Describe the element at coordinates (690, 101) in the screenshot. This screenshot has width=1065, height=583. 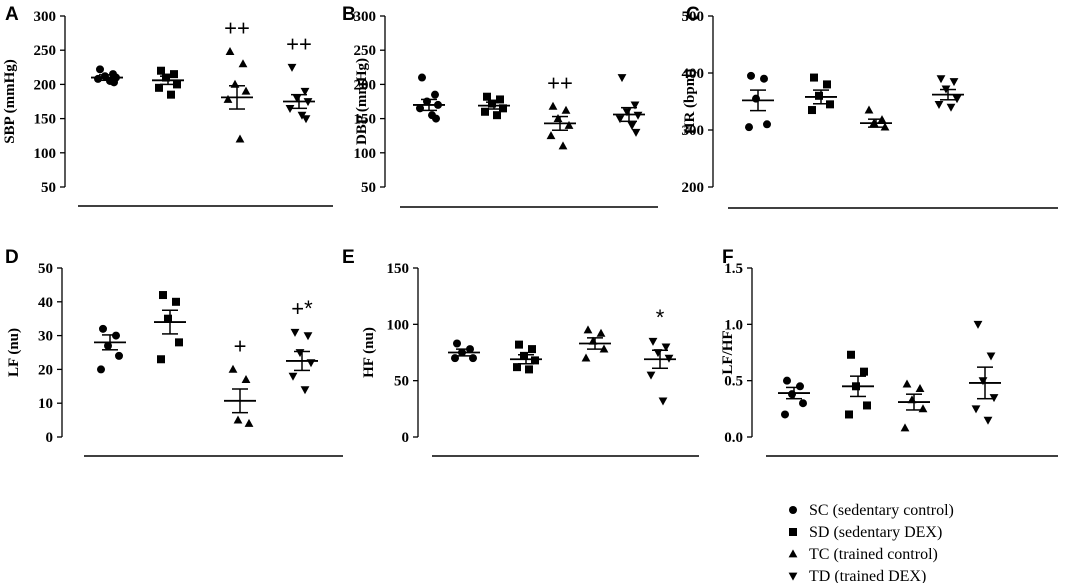
I see `y-axis-label: HR (bpm)` at that location.